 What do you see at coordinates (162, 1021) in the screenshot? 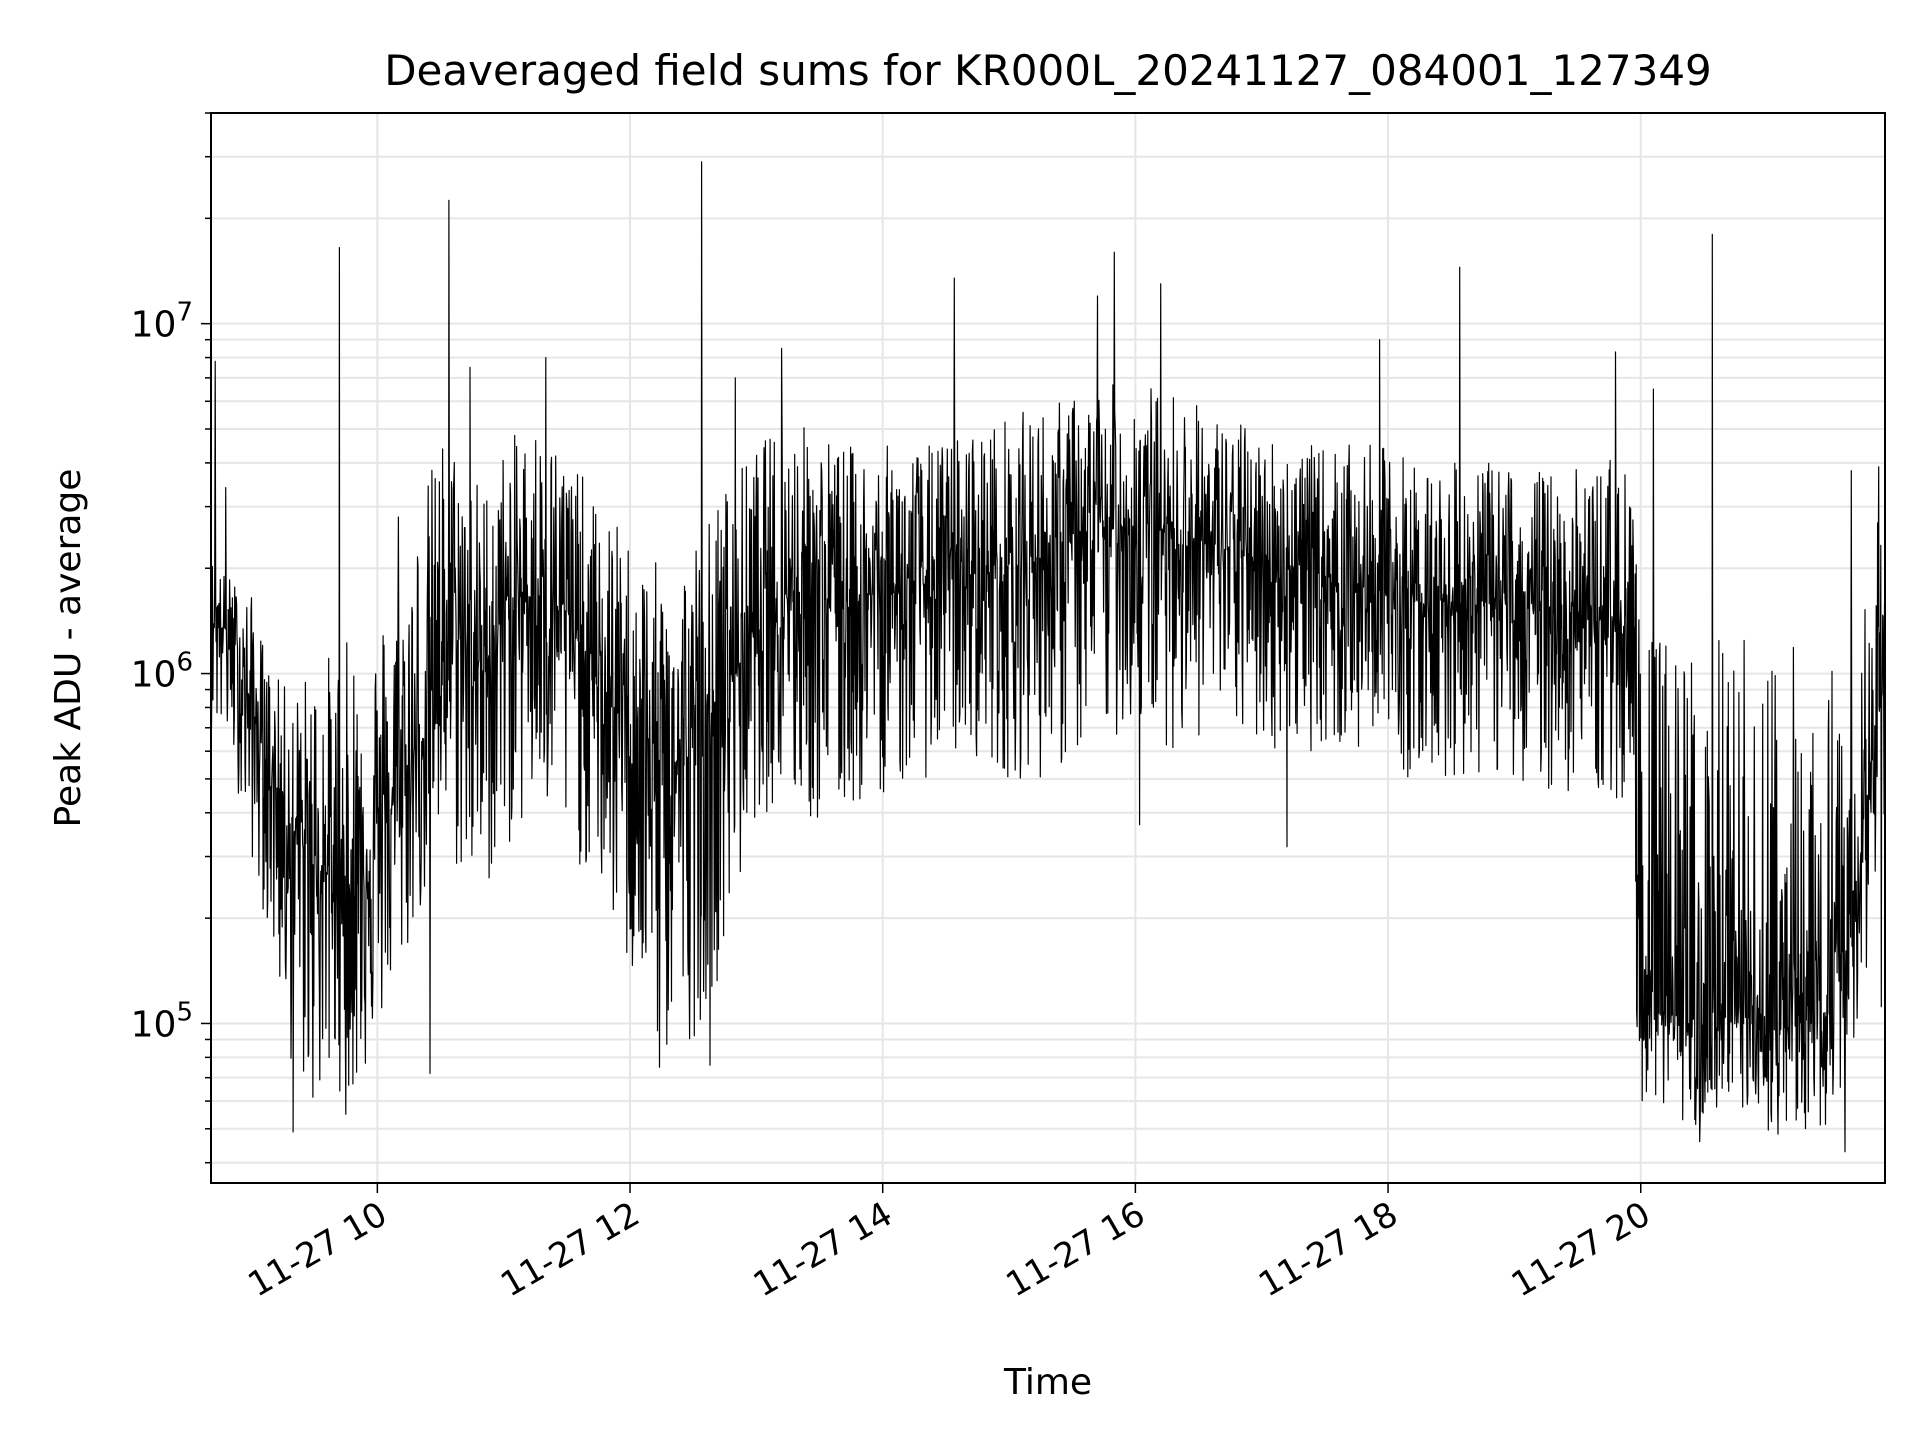
I see `y-tick-label: 10⁵` at bounding box center [162, 1021].